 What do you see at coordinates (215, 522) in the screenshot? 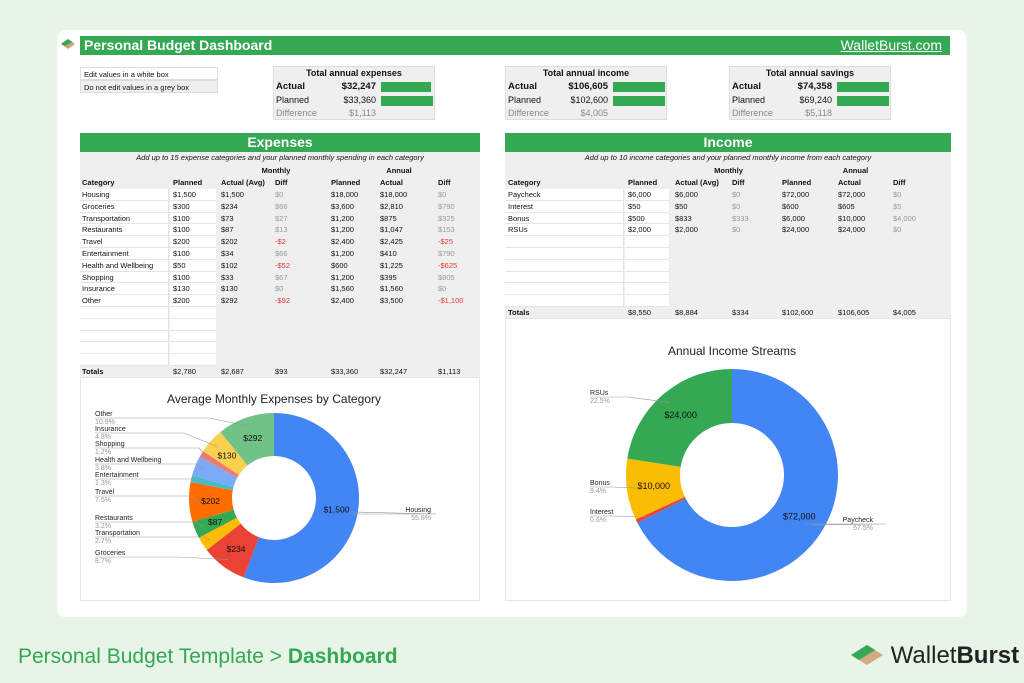
I see `slice-value-label: $87` at bounding box center [215, 522].